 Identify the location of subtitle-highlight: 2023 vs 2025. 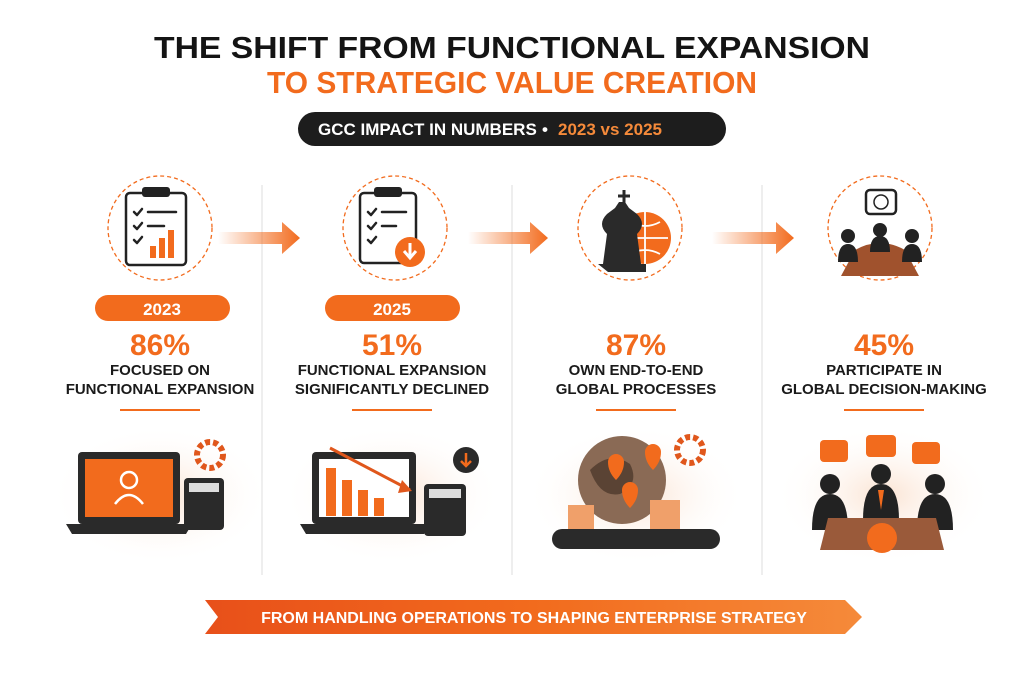
(610, 129).